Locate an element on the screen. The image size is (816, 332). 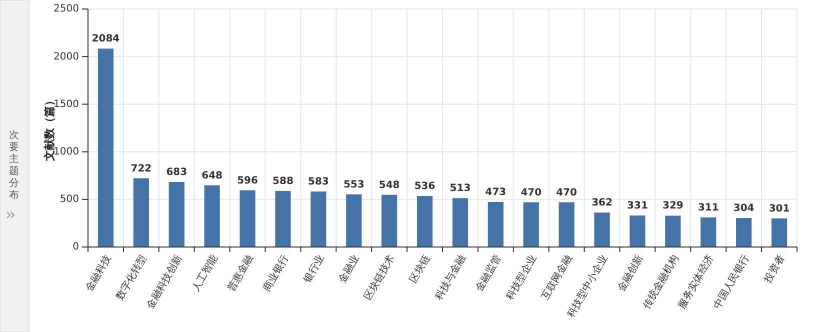
x-tick-label: 人工智能 is located at coordinates (205, 273).